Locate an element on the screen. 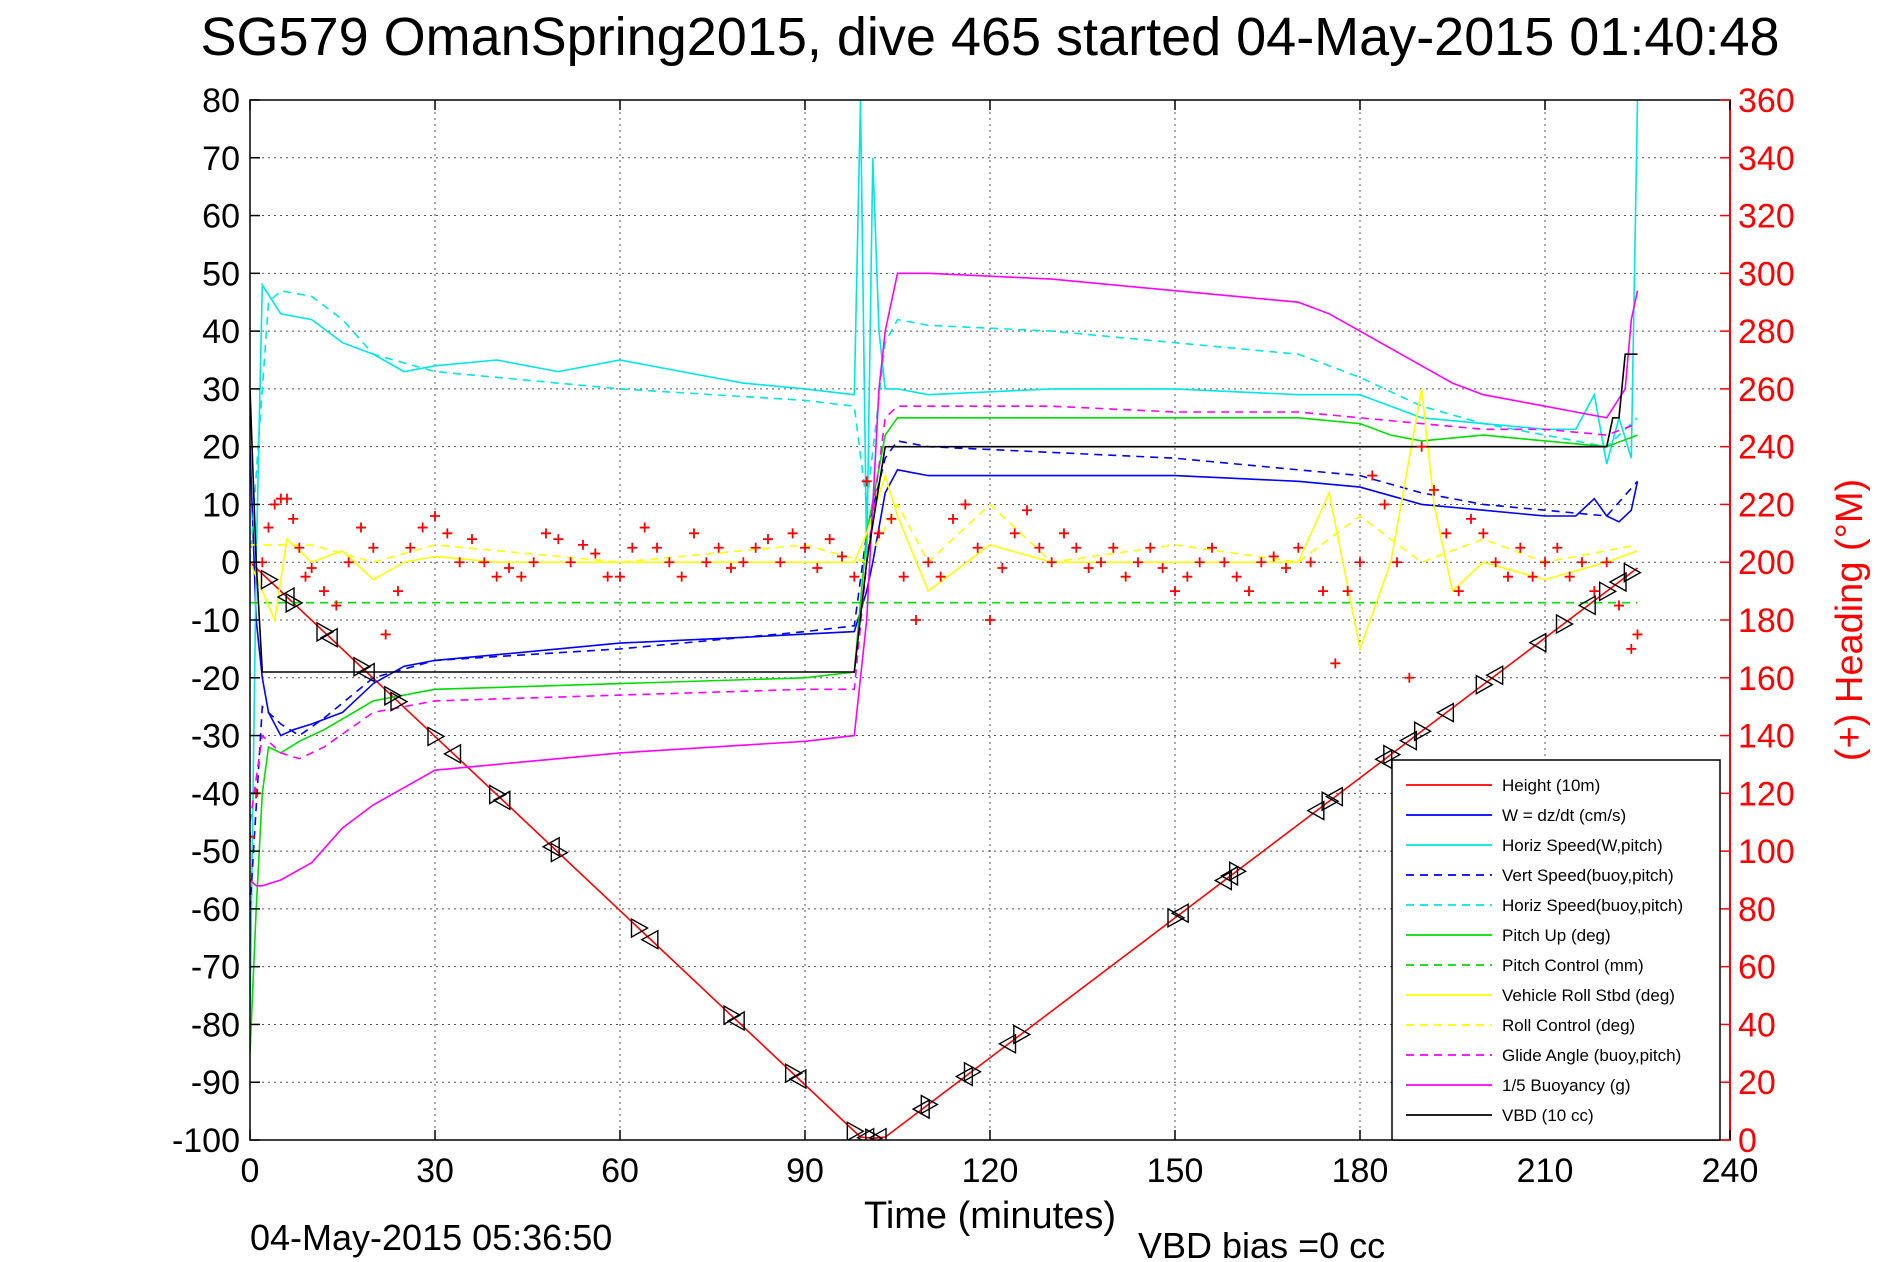 The width and height of the screenshot is (1891, 1262). legend-entry: Horiz Speed(W,pitch) is located at coordinates (1582, 845).